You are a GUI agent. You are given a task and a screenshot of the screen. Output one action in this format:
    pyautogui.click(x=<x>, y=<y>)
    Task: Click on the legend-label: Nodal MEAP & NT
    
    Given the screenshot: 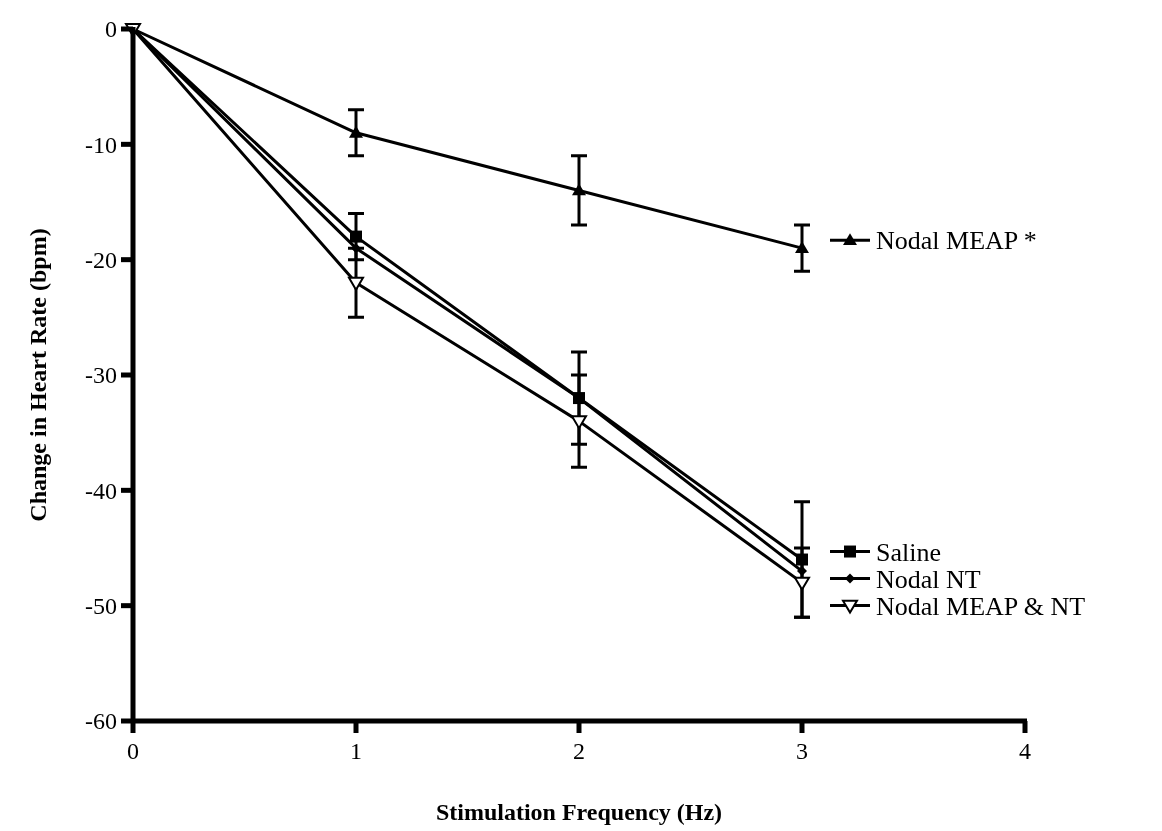 What is the action you would take?
    pyautogui.click(x=981, y=606)
    